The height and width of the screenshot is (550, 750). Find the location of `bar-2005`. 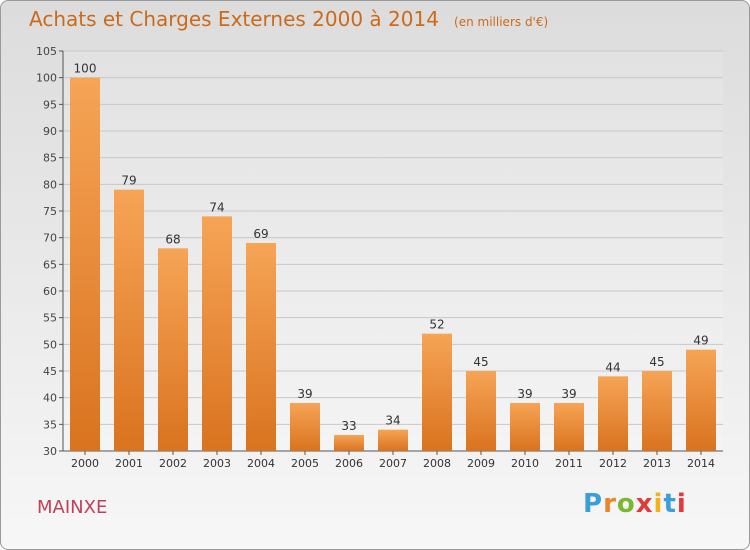

bar-2005 is located at coordinates (305, 427).